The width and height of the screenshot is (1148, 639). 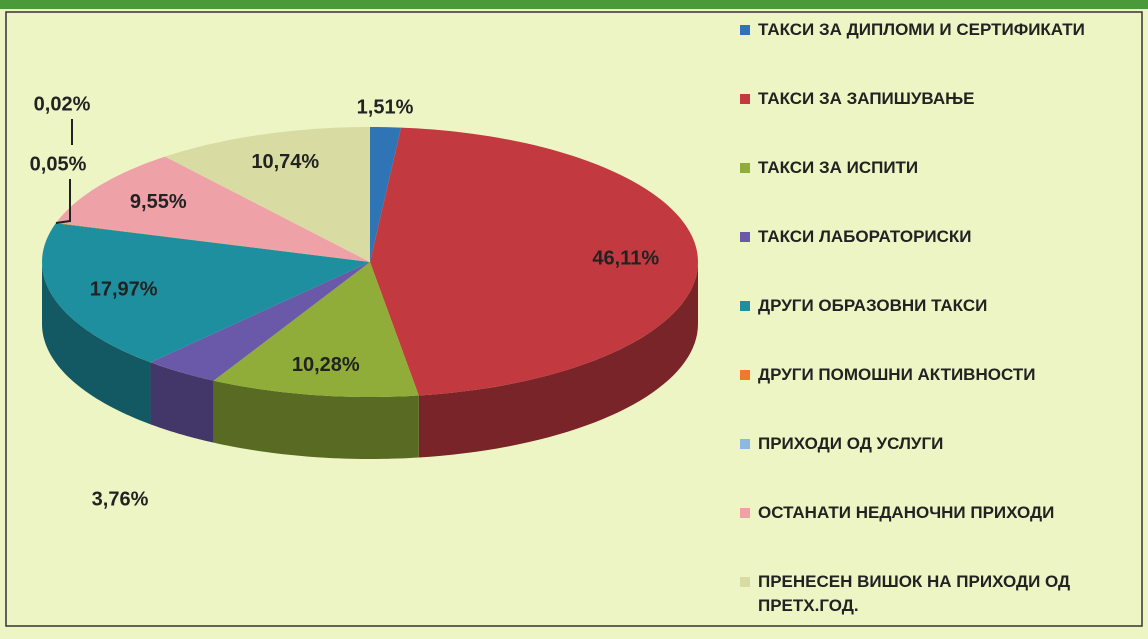 What do you see at coordinates (925, 190) in the screenshot?
I see `legend-item: ТАКСИ ЗА ИСПИТИ` at bounding box center [925, 190].